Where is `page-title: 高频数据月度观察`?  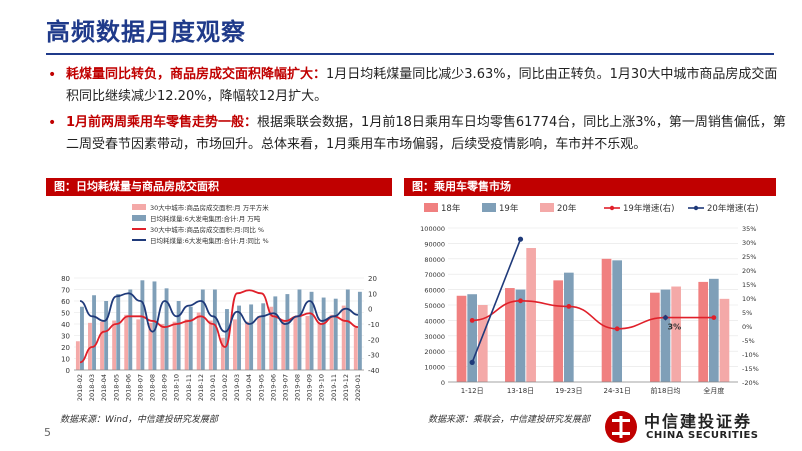 page-title: 高频数据月度观察 is located at coordinates (146, 31).